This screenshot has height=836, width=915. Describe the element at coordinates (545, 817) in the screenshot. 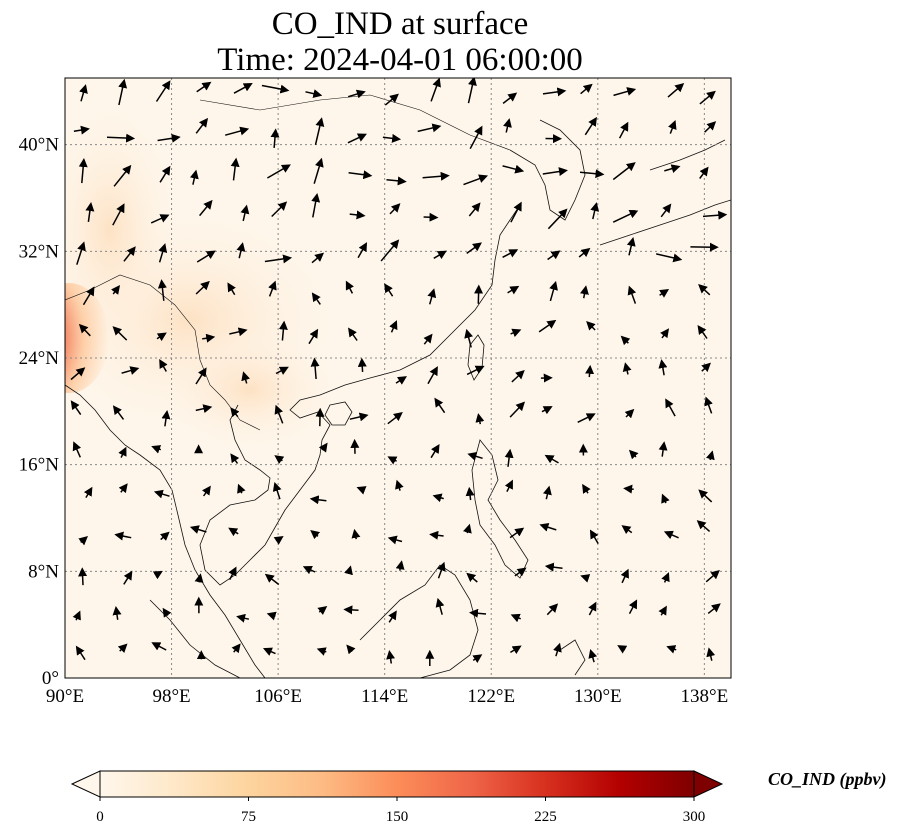

I see `colorbar-tick-label: 225` at that location.